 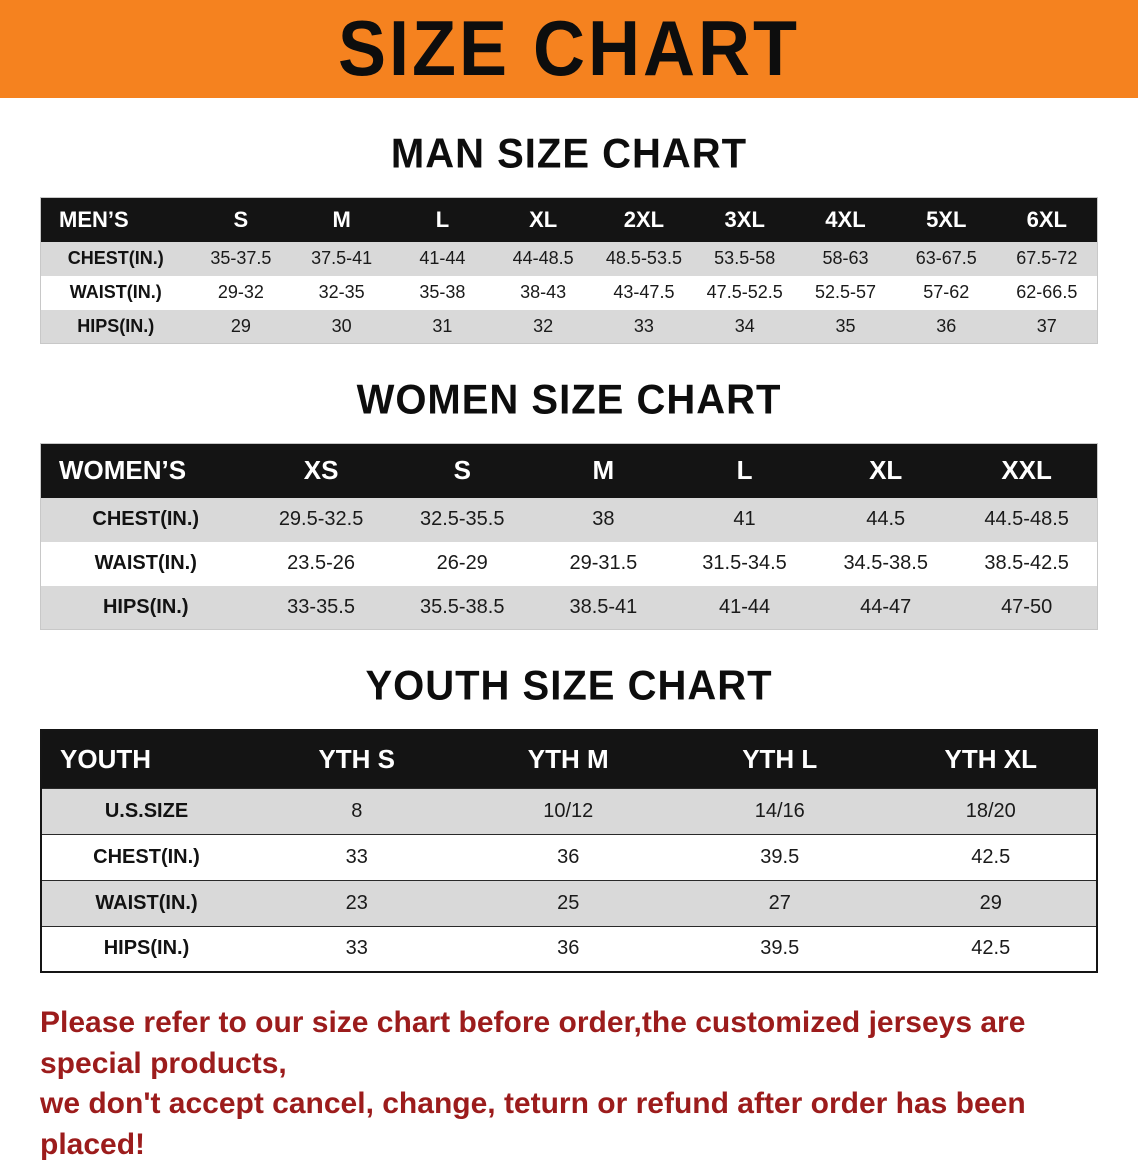 I want to click on size-header-cell: 5XL, so click(x=946, y=219).